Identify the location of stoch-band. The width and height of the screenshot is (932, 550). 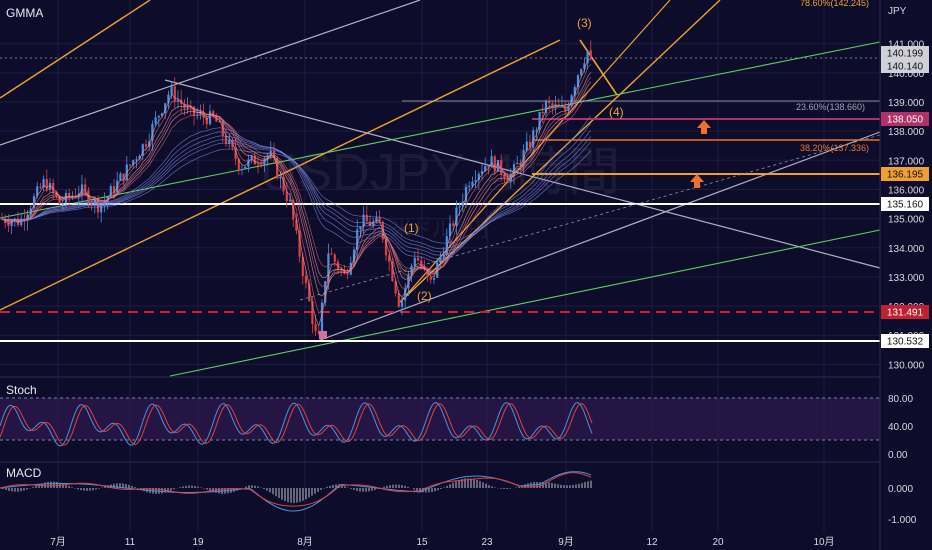
(440, 419).